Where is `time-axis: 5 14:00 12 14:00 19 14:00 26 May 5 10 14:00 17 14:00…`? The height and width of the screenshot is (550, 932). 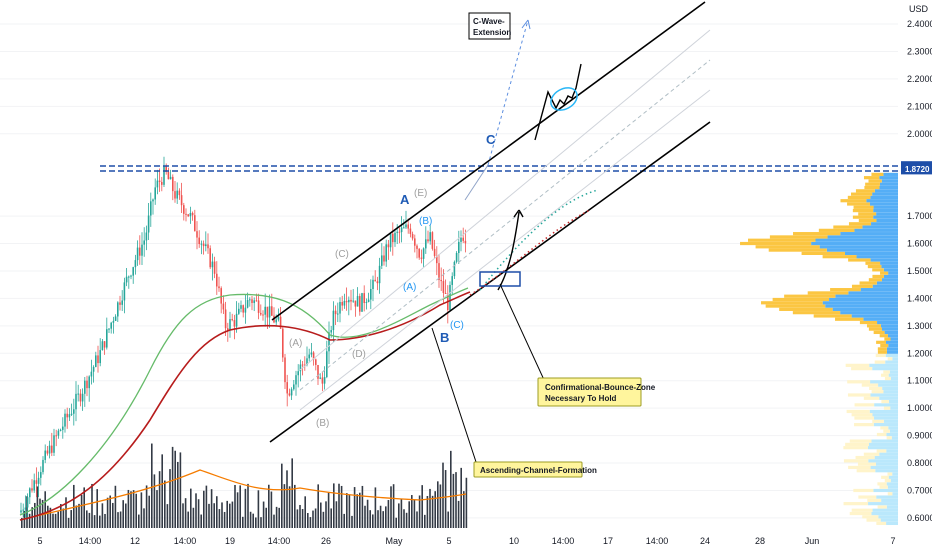
time-axis: 5 14:00 12 14:00 19 14:00 26 May 5 10 14:00 17 14:00… is located at coordinates (466, 541).